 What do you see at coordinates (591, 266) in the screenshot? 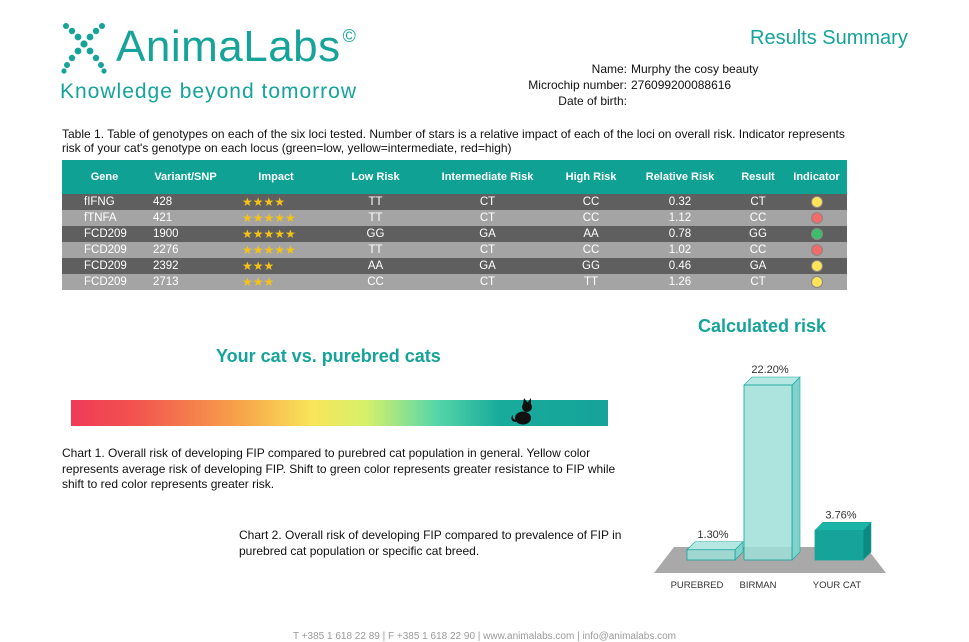
I see `cell-high-risk: GG` at bounding box center [591, 266].